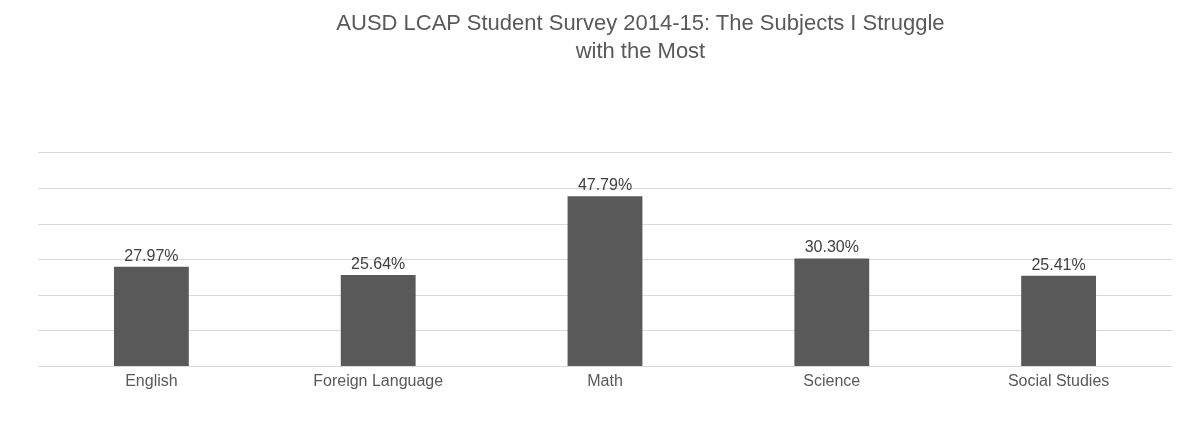  Describe the element at coordinates (605, 185) in the screenshot. I see `data-label: 47.79%` at that location.